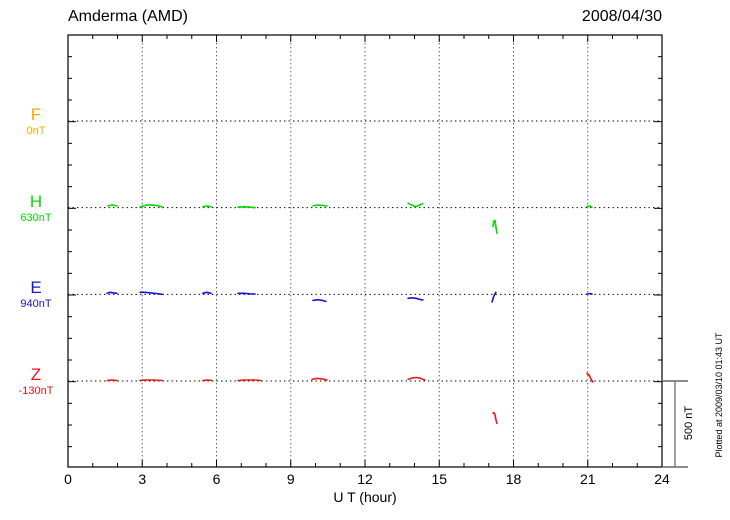 The width and height of the screenshot is (730, 520). Describe the element at coordinates (36, 374) in the screenshot. I see `channel-letter-z: Z` at that location.